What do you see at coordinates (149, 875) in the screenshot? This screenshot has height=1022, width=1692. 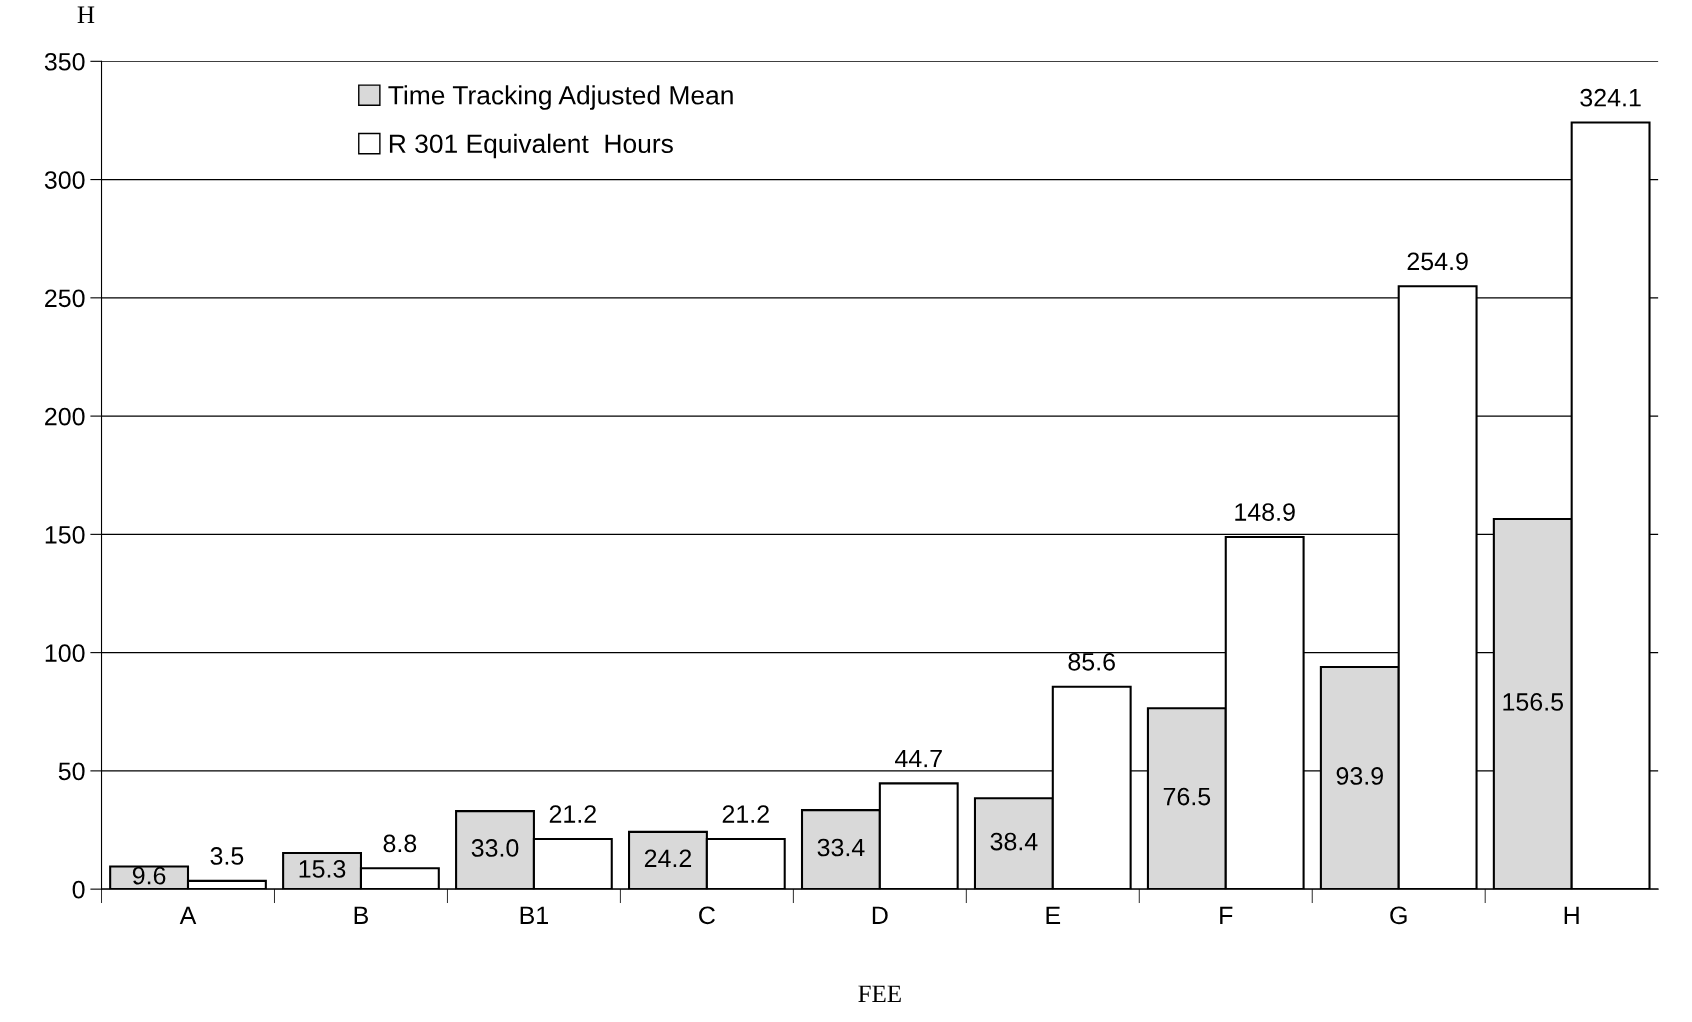 I see `data-label: 9.6` at bounding box center [149, 875].